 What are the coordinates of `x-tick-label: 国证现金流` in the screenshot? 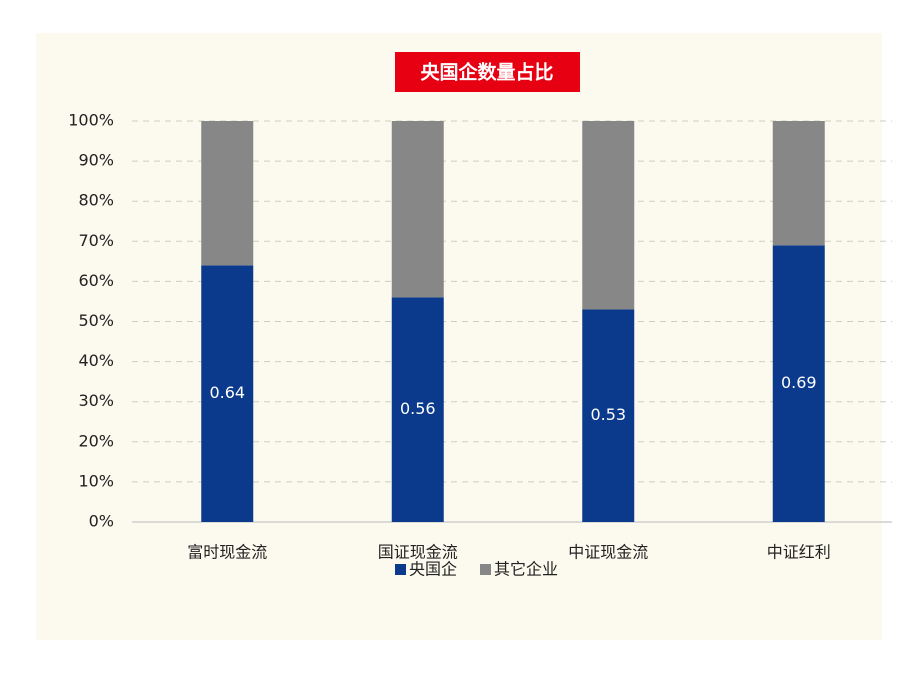 It's located at (418, 552).